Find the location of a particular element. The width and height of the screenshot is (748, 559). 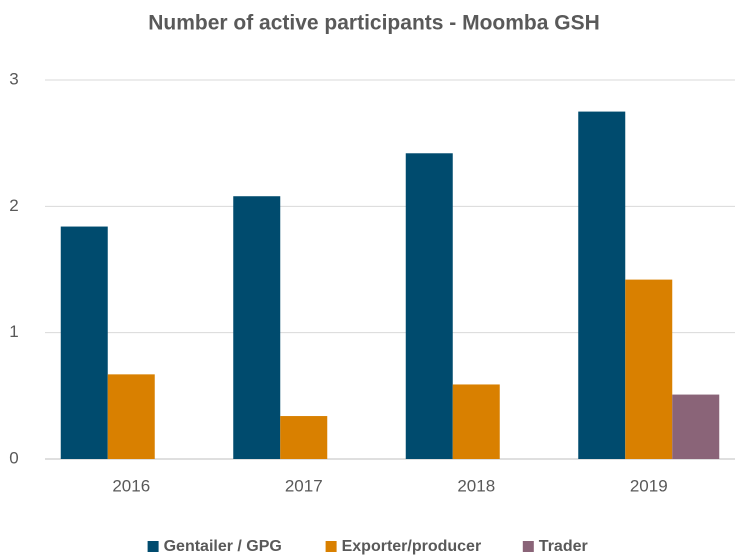

x-tick-label: 2017 is located at coordinates (304, 485).